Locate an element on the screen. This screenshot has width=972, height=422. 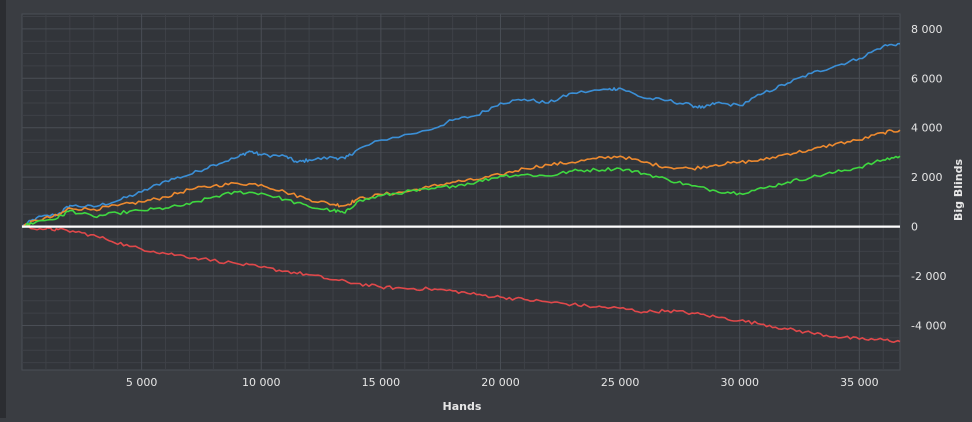
y-tick-labels: -4 000 -2 000 0 2 000 4 000 6 000 8 000 is located at coordinates (928, 178).